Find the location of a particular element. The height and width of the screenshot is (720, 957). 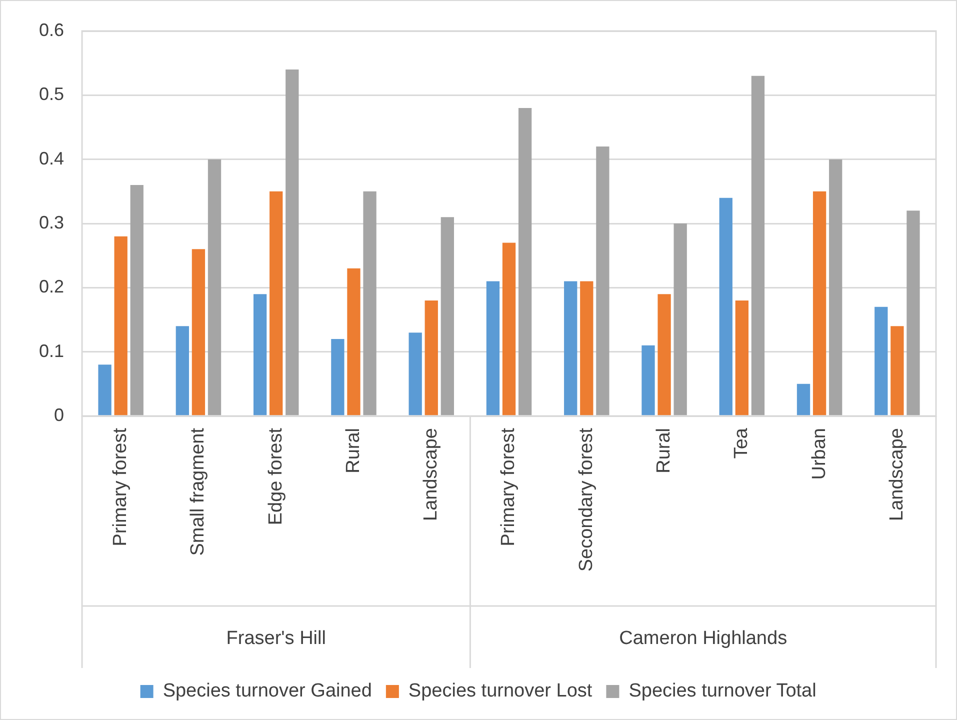

text: Cameron Highlands is located at coordinates (703, 639).